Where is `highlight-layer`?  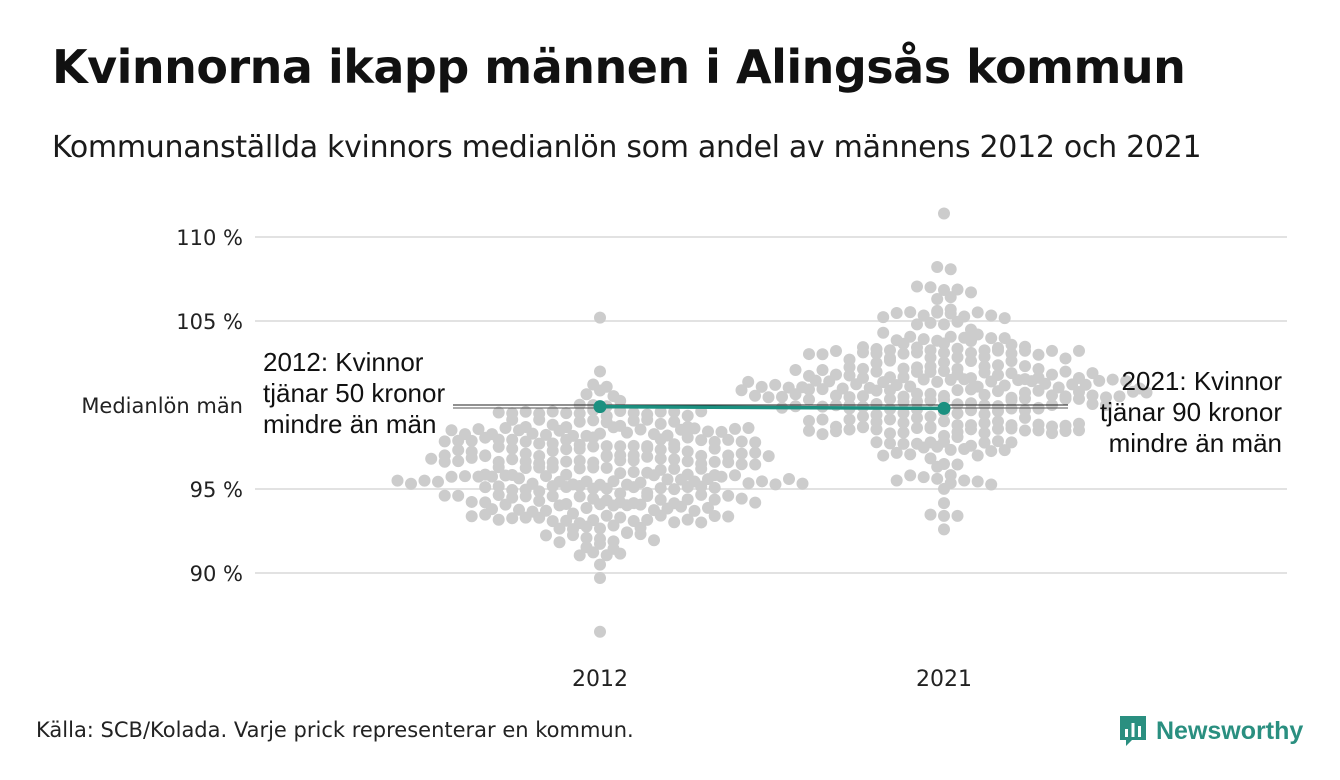 highlight-layer is located at coordinates (772, 407).